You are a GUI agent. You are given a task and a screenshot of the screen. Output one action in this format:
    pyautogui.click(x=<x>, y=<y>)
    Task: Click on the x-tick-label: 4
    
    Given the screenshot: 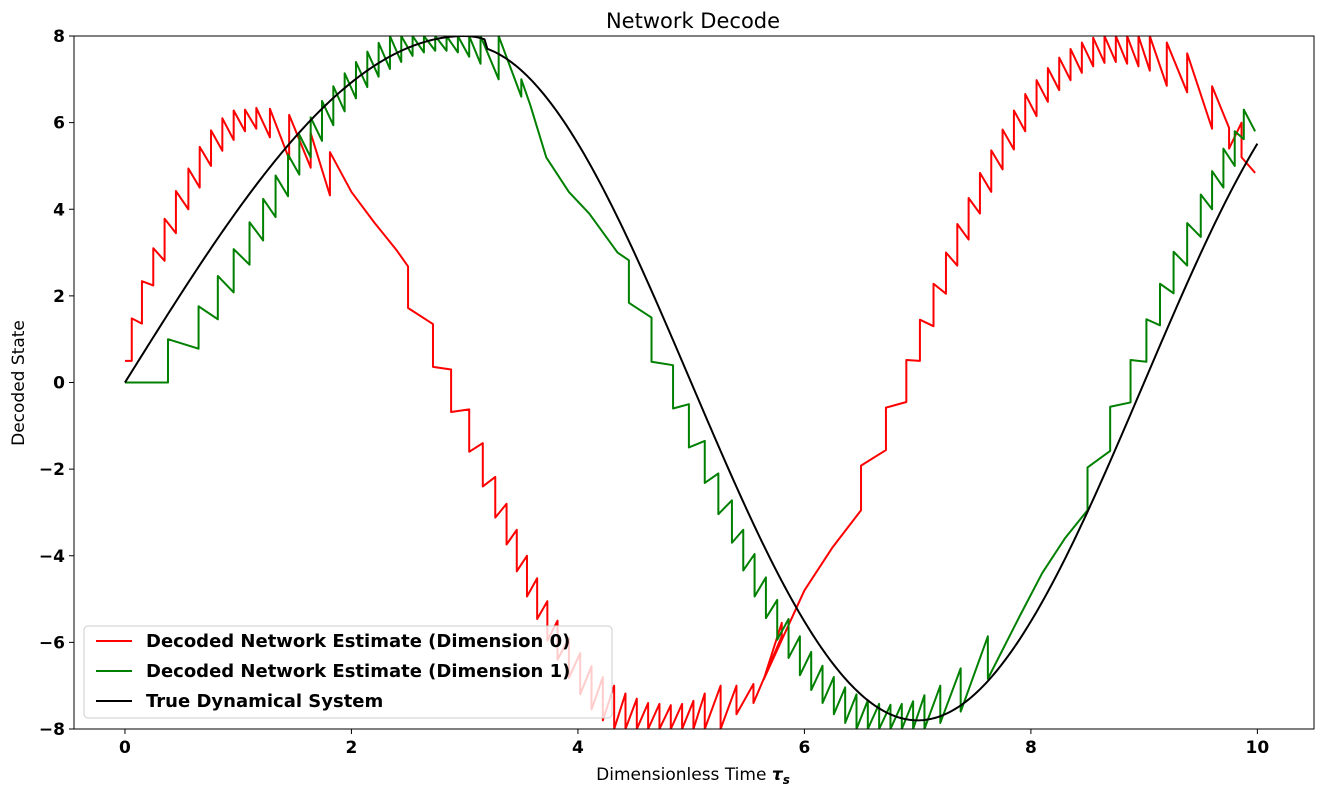 What is the action you would take?
    pyautogui.click(x=578, y=748)
    